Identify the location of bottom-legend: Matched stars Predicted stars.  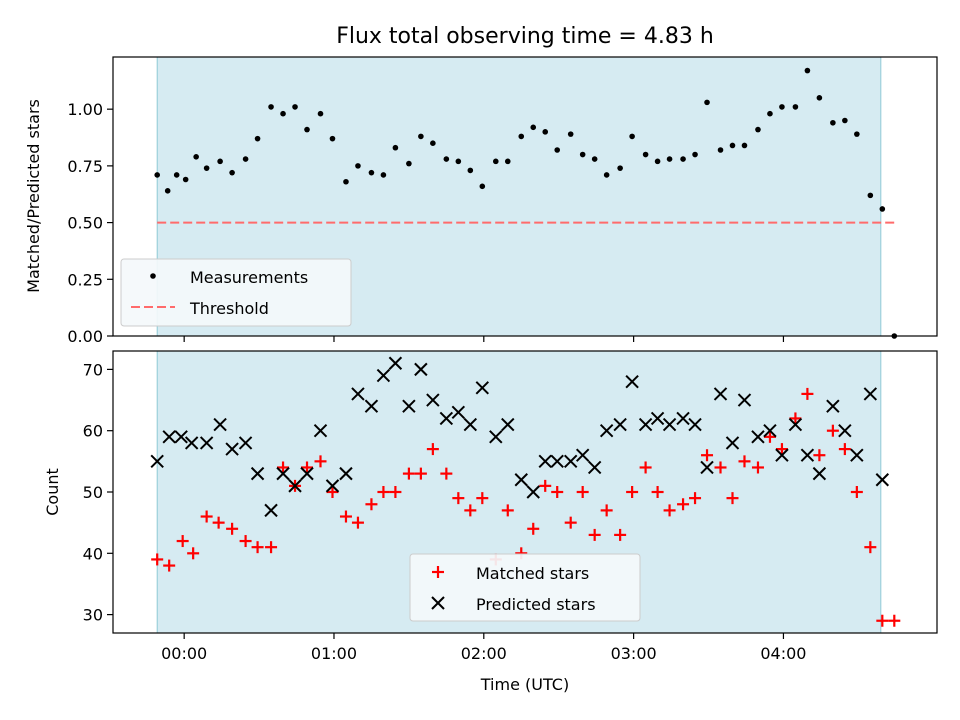
(525, 587).